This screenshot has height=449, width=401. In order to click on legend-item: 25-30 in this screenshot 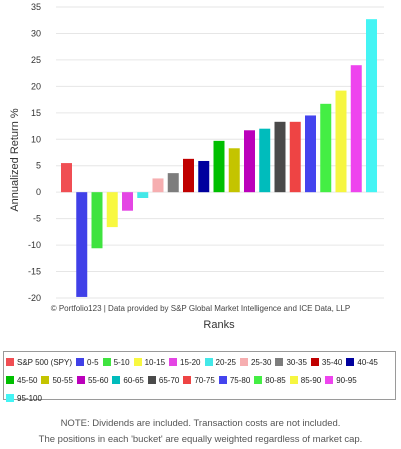, I will do `click(255, 362)`.